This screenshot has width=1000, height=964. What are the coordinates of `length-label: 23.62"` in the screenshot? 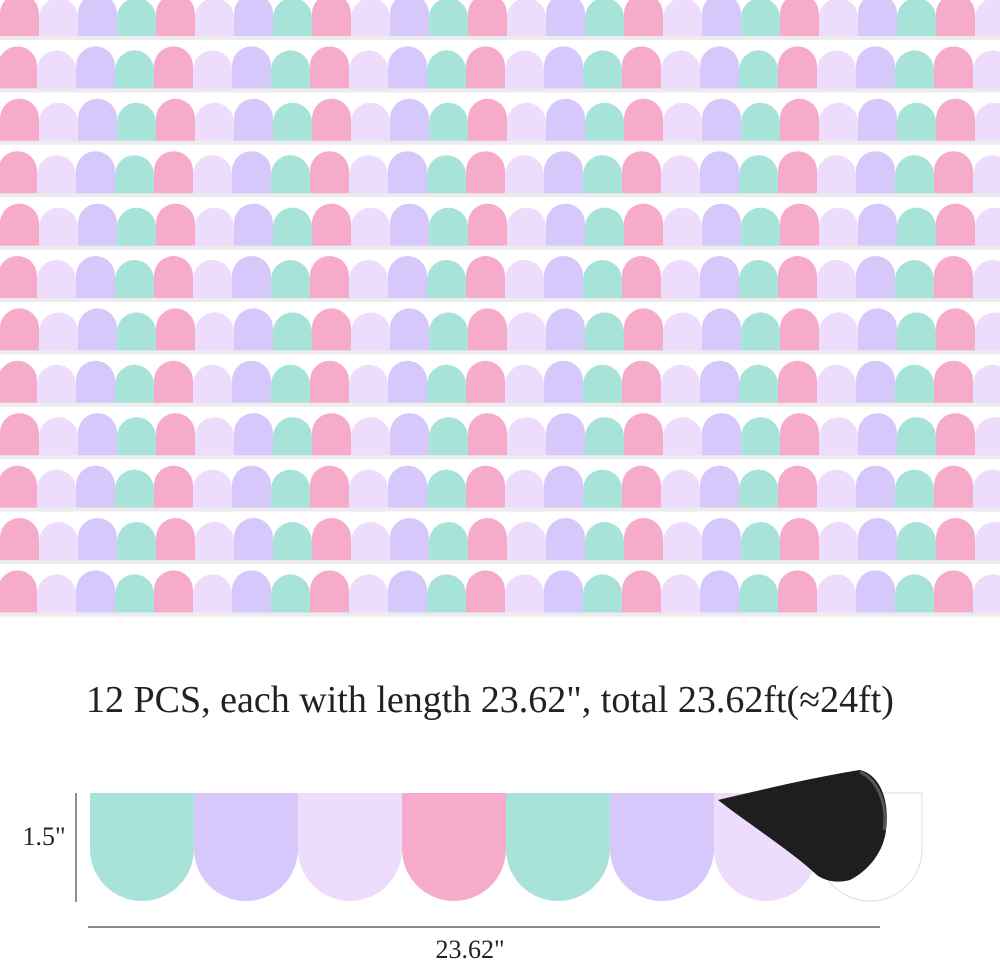 It's located at (469, 949).